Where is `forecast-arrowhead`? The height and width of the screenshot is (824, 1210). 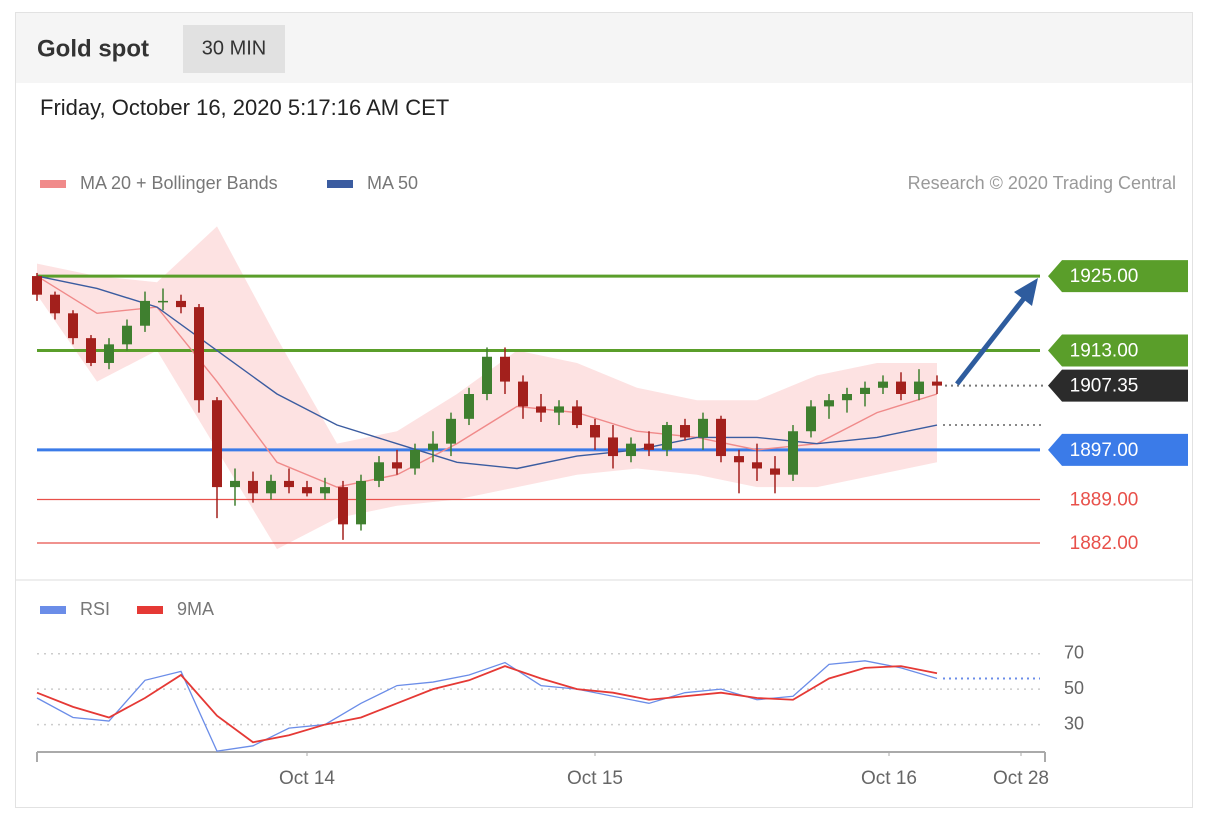 forecast-arrowhead is located at coordinates (1026, 292).